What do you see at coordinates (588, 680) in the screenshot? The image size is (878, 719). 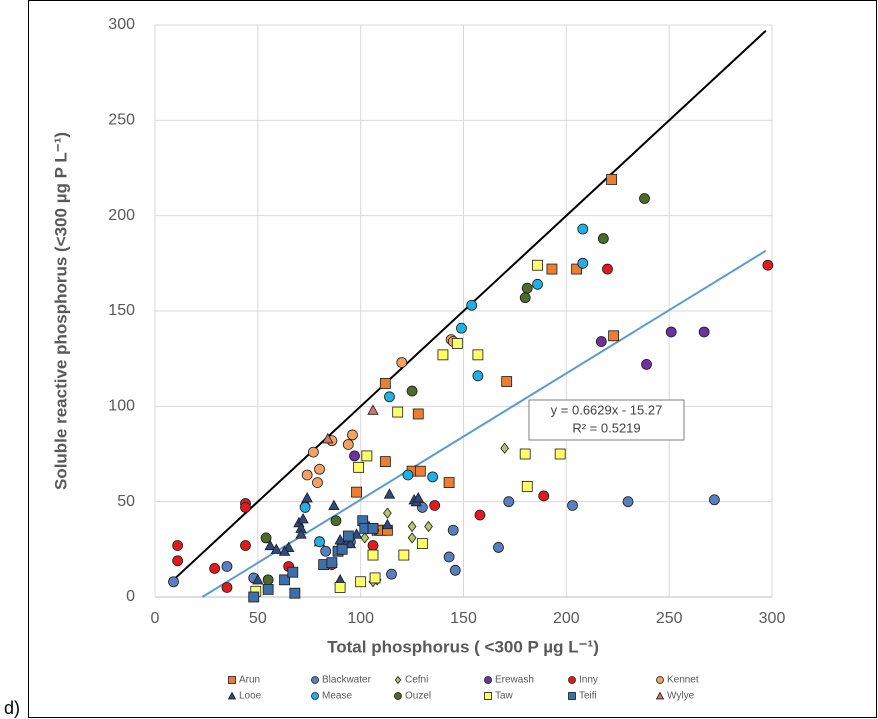 I see `legend-label: Inny` at bounding box center [588, 680].